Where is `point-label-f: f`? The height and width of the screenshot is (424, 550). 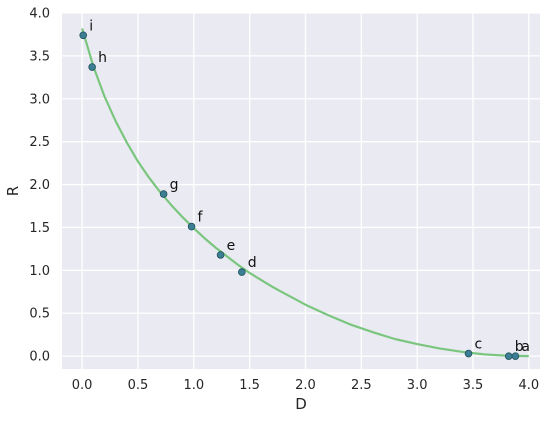
point-label-f: f is located at coordinates (201, 218).